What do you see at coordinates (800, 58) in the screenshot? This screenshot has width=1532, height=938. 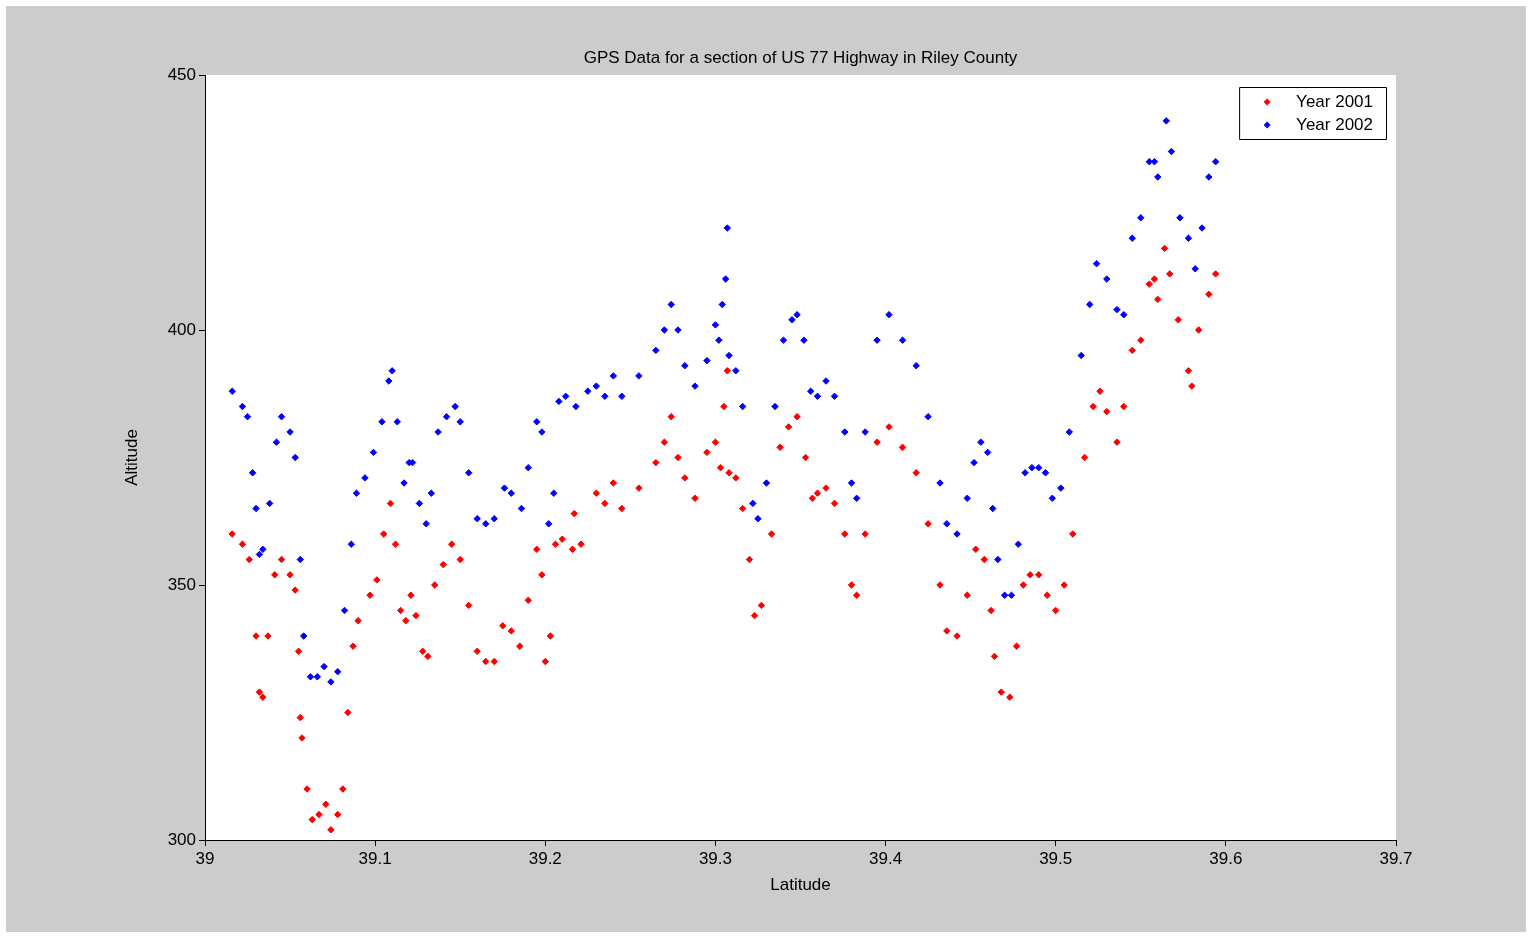 I see `chart-title: GPS Data for a section of US 77 Highway in Riley County` at bounding box center [800, 58].